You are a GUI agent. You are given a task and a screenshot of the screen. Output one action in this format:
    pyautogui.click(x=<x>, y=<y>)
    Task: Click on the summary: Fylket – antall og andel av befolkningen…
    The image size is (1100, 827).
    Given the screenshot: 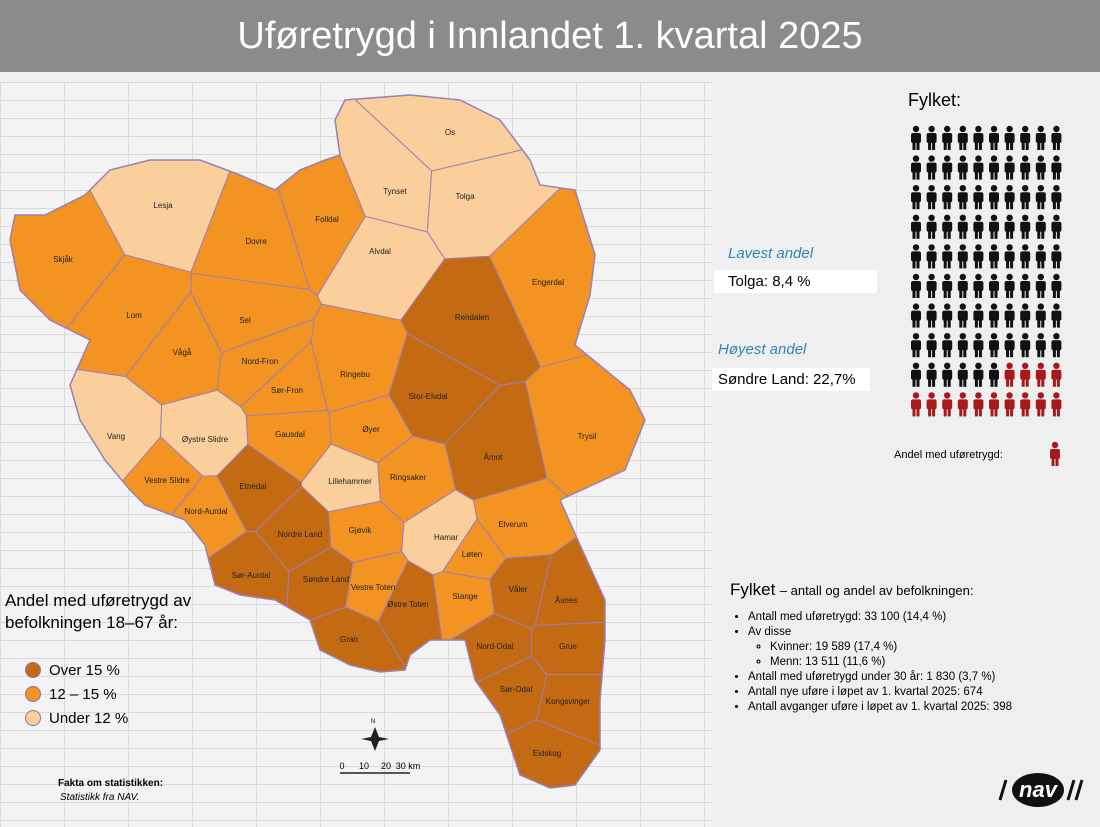 What is the action you would take?
    pyautogui.click(x=871, y=647)
    